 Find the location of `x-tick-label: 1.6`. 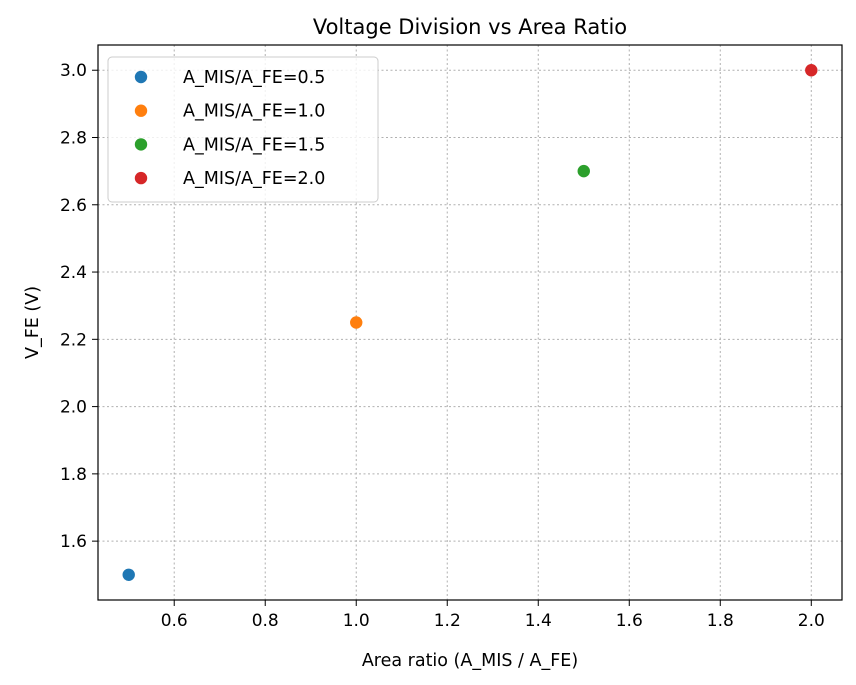

x-tick-label: 1.6 is located at coordinates (629, 621).